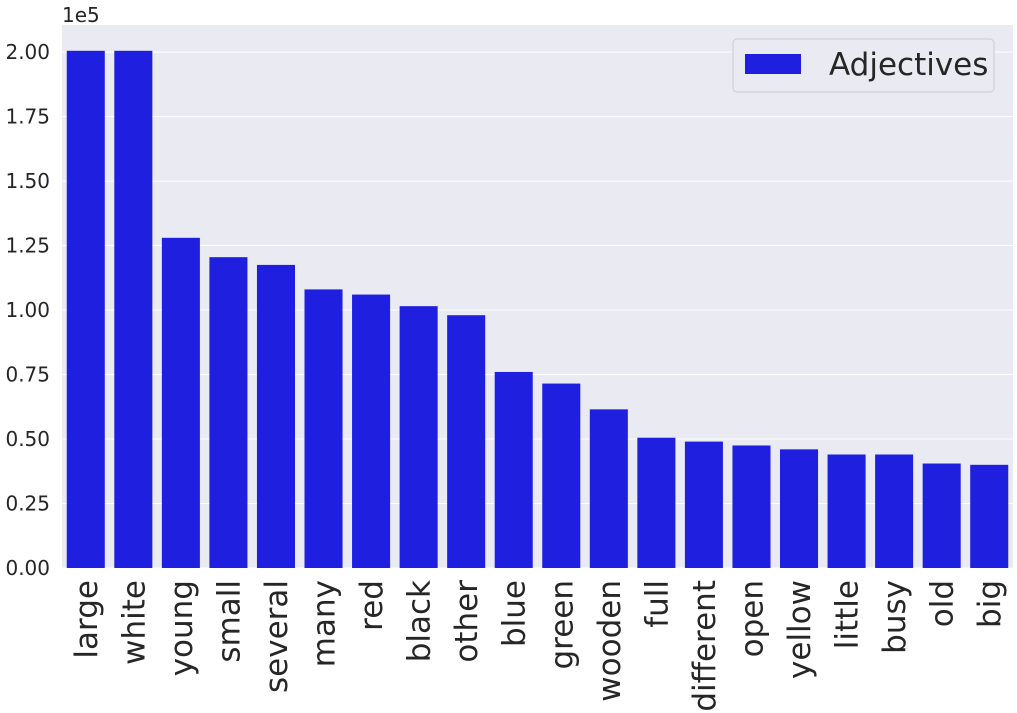  What do you see at coordinates (608, 488) in the screenshot?
I see `bar-wooden` at bounding box center [608, 488].